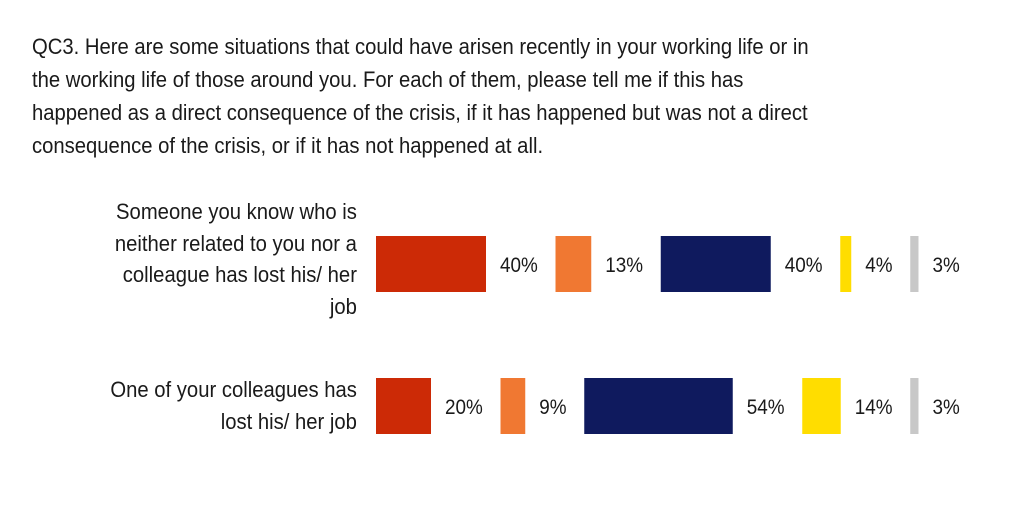 The image size is (1023, 512). Describe the element at coordinates (874, 407) in the screenshot. I see `data-label: 14%` at that location.